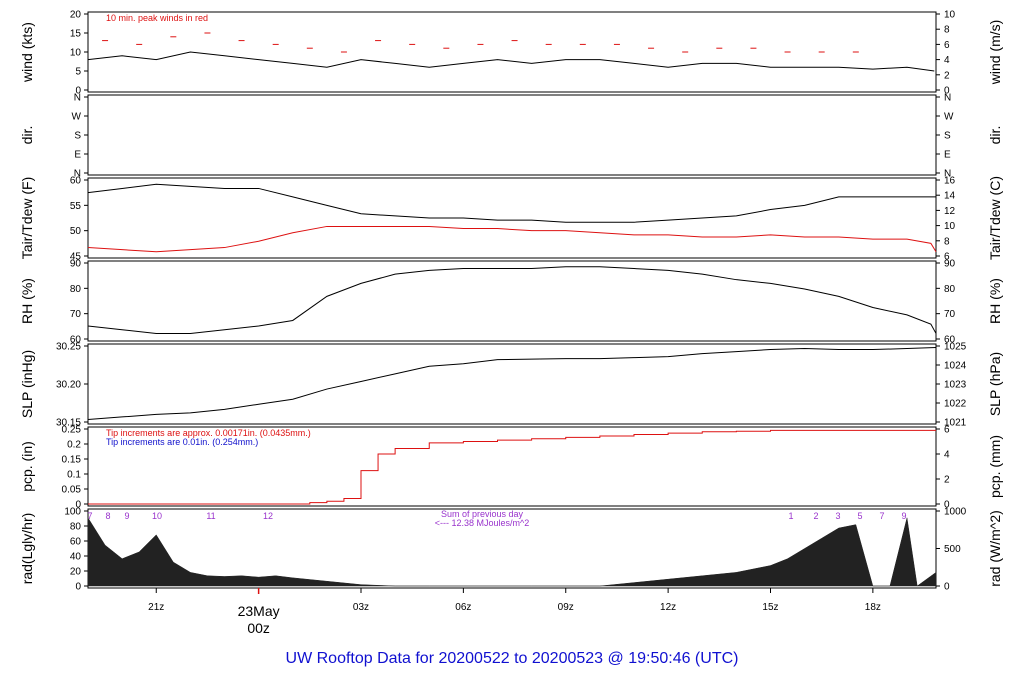  Describe the element at coordinates (182, 442) in the screenshot. I see `annotation-pcp: Tip increments are 0.01in. (0.254mm.)` at that location.